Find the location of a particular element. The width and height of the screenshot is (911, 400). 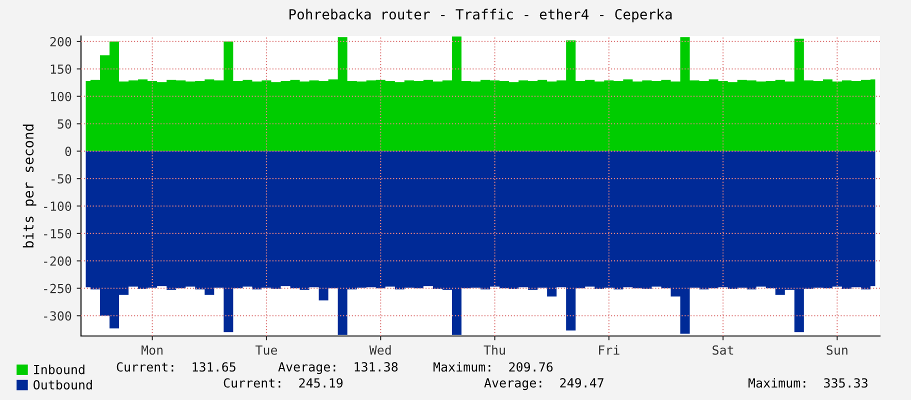

y-tick-label: -150 is located at coordinates (58, 233).